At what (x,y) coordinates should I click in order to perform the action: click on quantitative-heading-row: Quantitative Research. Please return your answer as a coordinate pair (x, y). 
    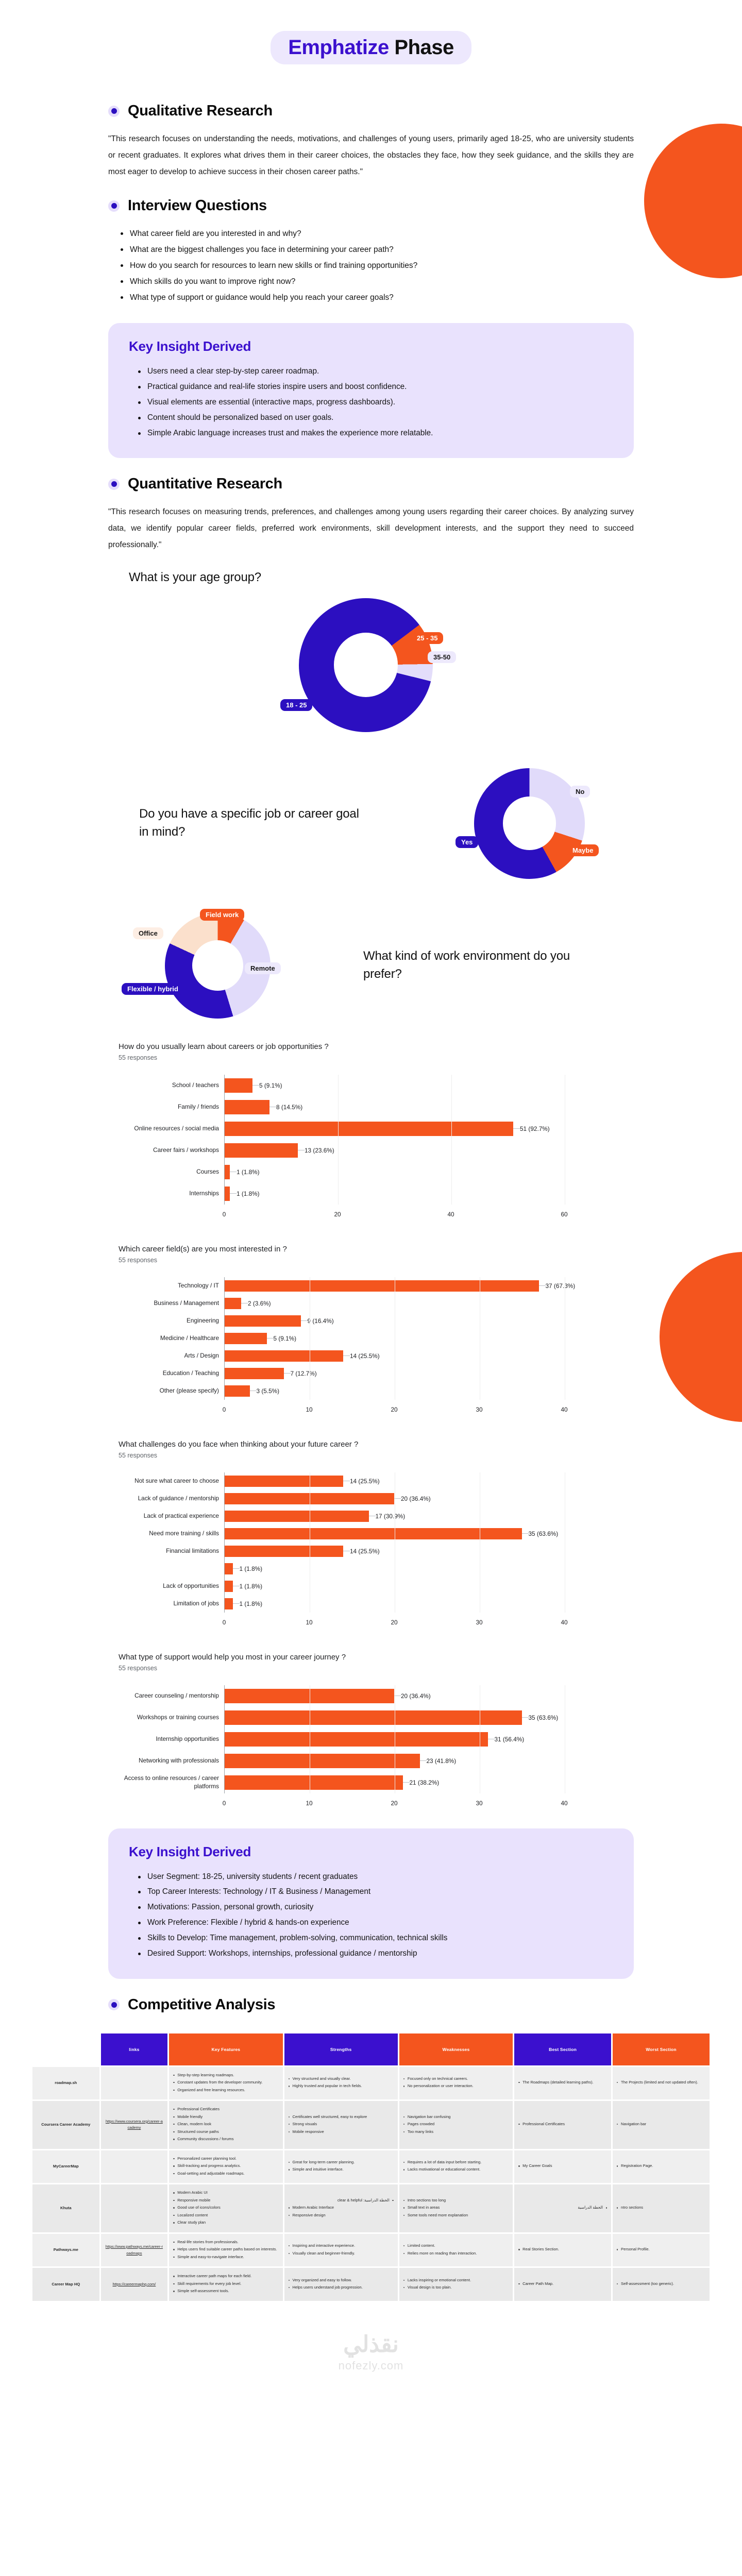
    Looking at the image, I should click on (371, 485).